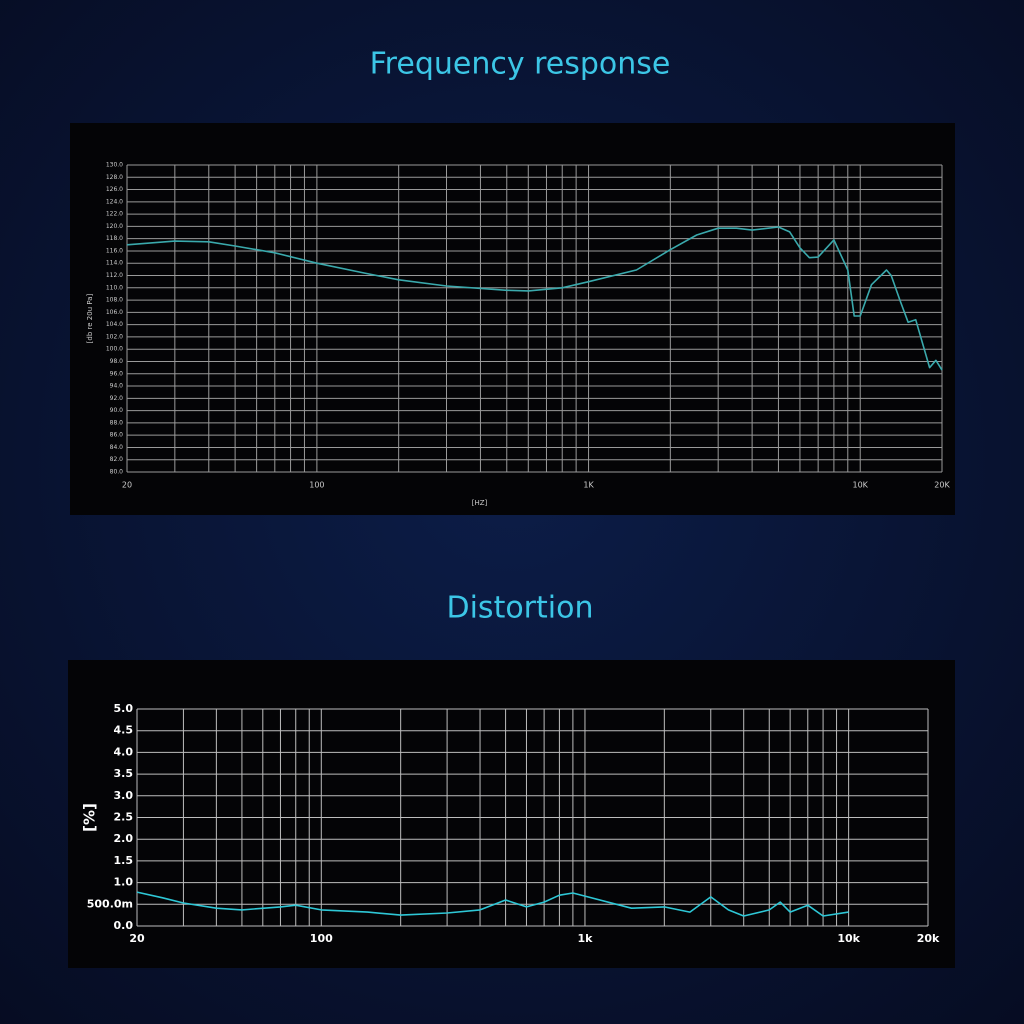  What do you see at coordinates (114, 263) in the screenshot?
I see `y-tick-label: 114.0` at bounding box center [114, 263].